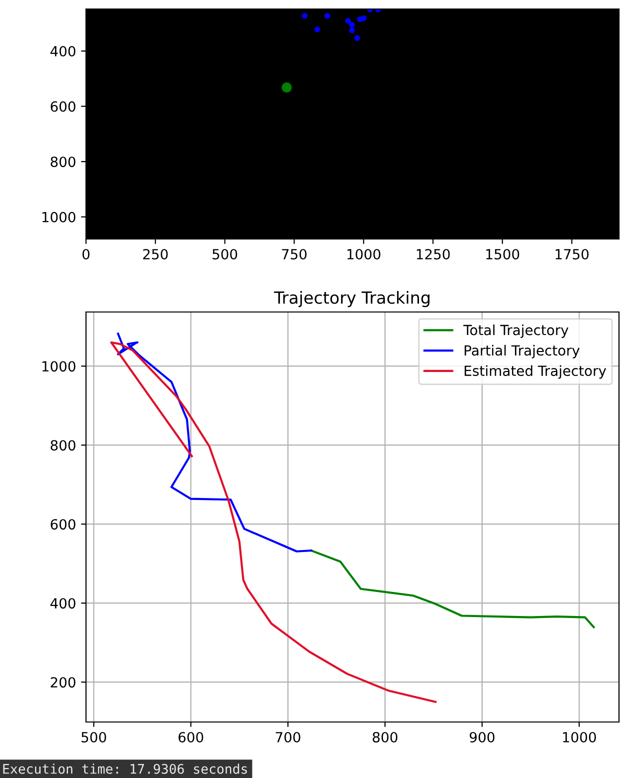 The image size is (638, 778). Describe the element at coordinates (572, 254) in the screenshot. I see `x-tick-label: 1750` at that location.